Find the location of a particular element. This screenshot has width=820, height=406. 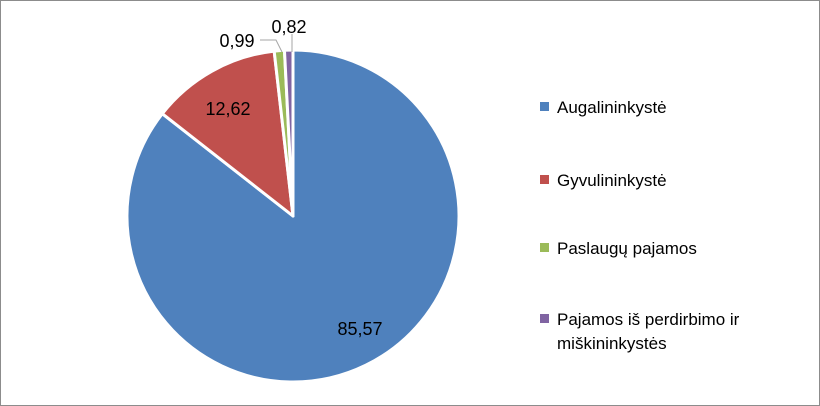

legend-label: Augalininkystė is located at coordinates (612, 107).